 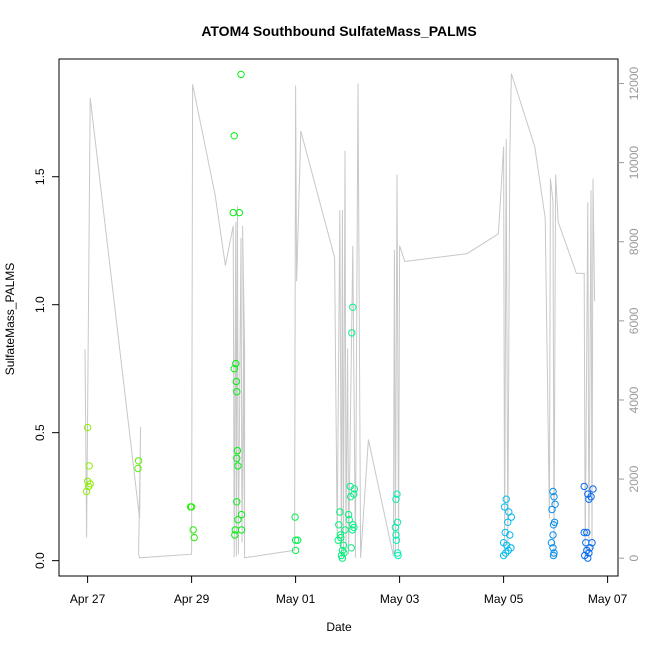 I want to click on y-tick-label: 1.5, so click(x=40, y=176).